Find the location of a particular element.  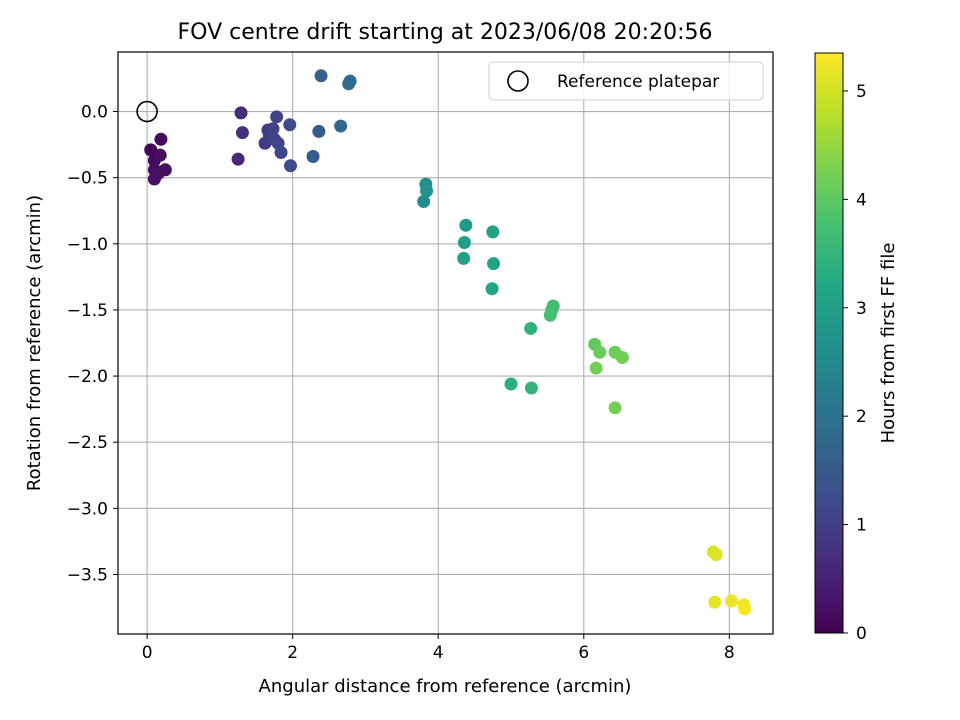

x-tick-label: 6 is located at coordinates (583, 653).